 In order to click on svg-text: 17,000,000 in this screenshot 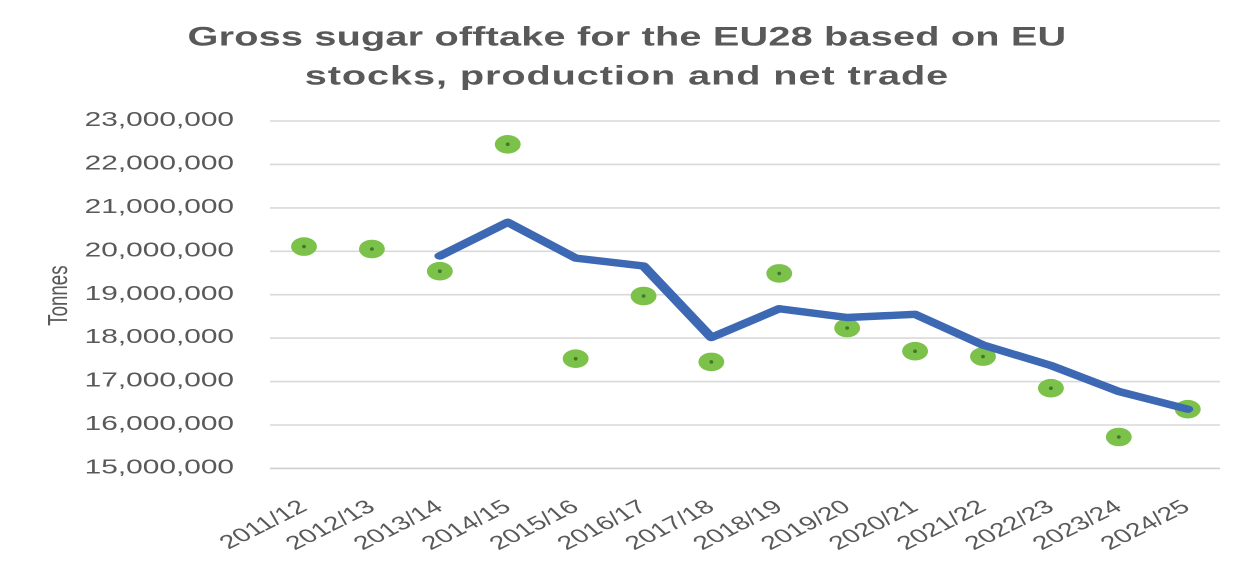, I will do `click(159, 380)`.